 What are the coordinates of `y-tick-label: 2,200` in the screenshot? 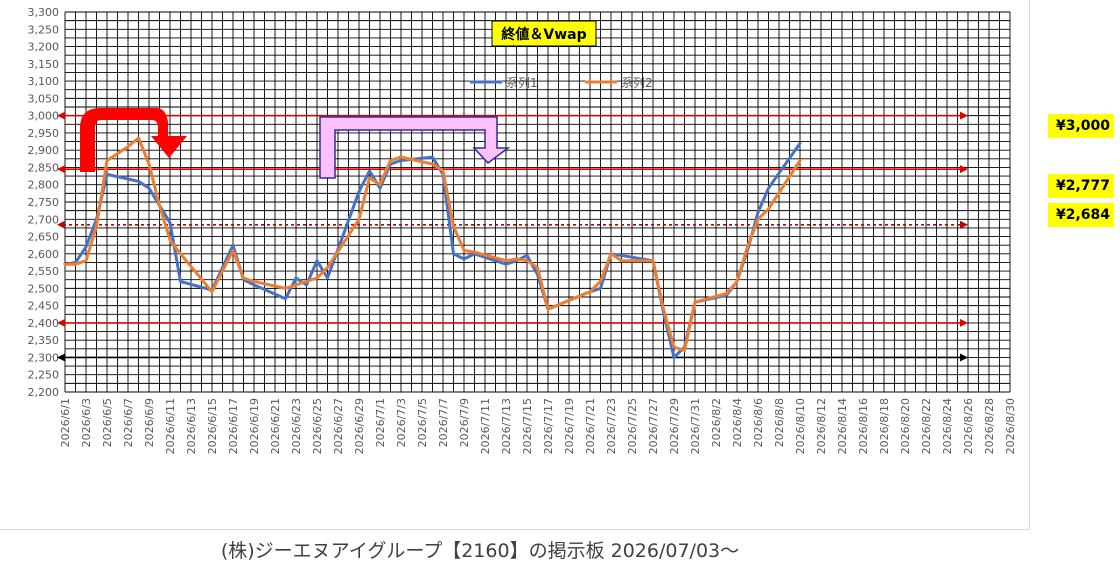 It's located at (44, 392).